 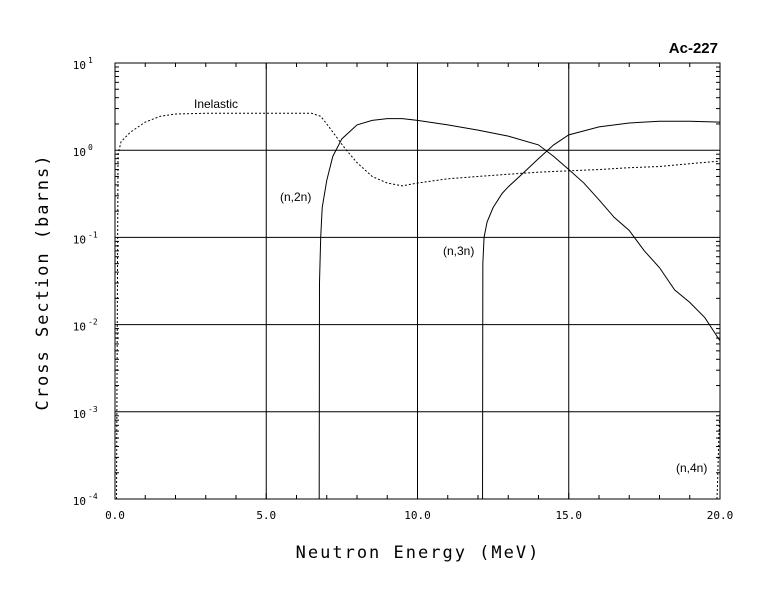 I want to click on annotation-n2n: (n,2n), so click(x=295, y=197).